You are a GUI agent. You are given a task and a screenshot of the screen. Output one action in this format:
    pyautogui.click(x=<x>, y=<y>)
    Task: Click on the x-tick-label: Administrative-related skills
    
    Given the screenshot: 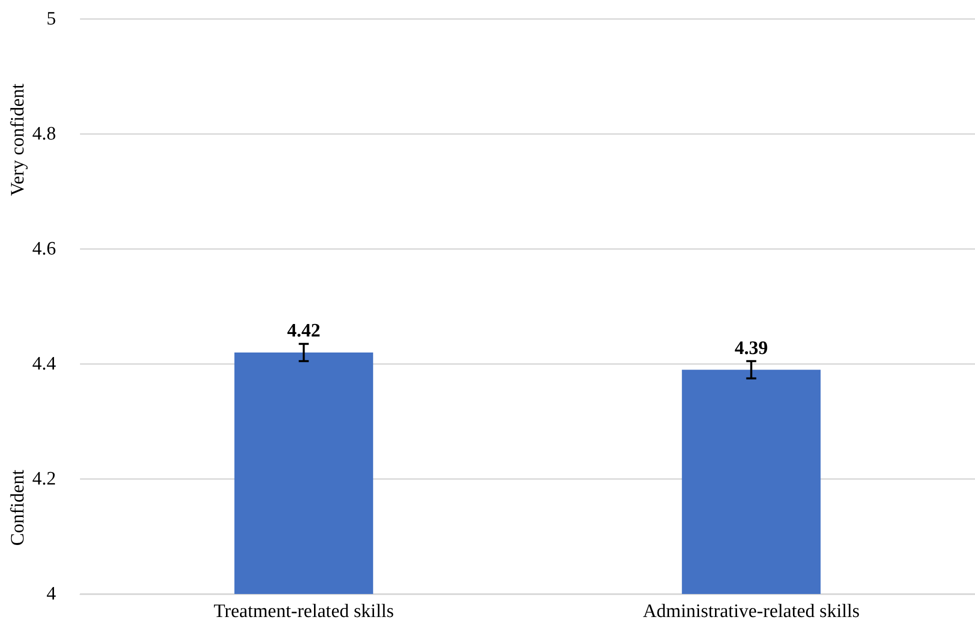 What is the action you would take?
    pyautogui.click(x=751, y=611)
    